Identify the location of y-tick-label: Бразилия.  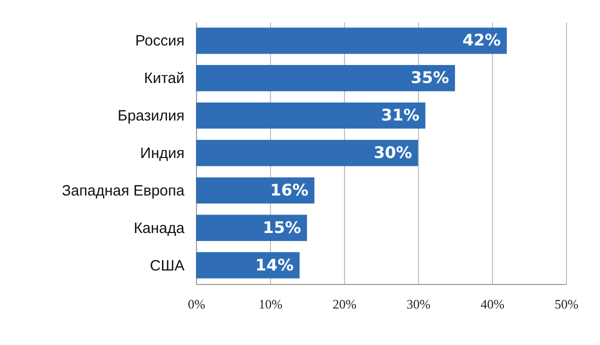
(151, 116).